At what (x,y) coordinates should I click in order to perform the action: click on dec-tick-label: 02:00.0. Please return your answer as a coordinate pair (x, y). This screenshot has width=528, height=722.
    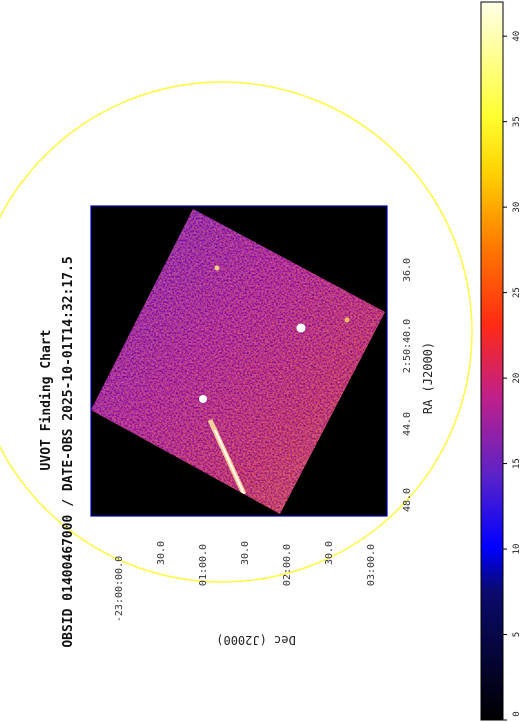
    Looking at the image, I should click on (287, 565).